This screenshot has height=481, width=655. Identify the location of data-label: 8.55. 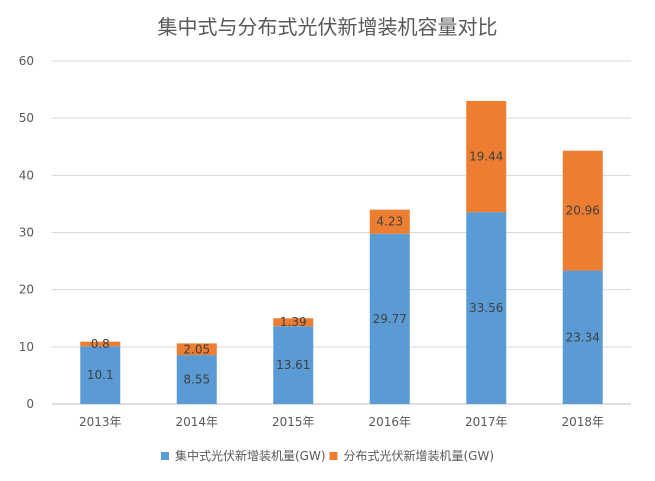
(196, 380).